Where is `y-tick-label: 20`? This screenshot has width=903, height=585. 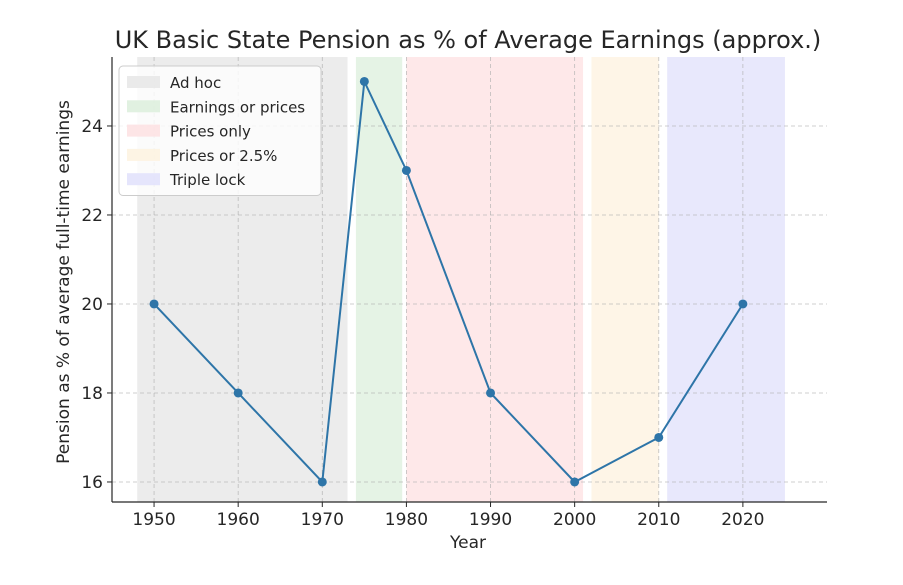
y-tick-label: 20 is located at coordinates (92, 305).